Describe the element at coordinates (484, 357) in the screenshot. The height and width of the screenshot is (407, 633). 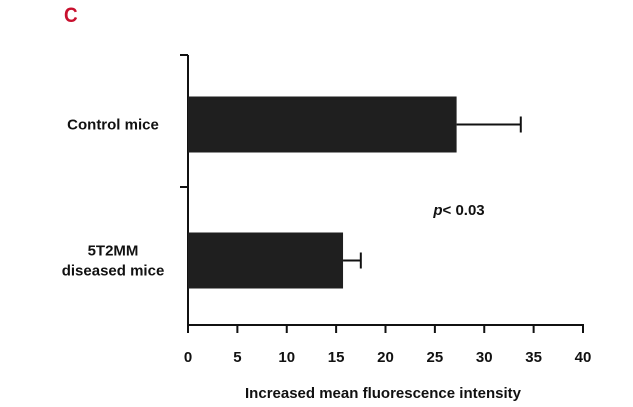
I see `x-tick-label: 30` at that location.